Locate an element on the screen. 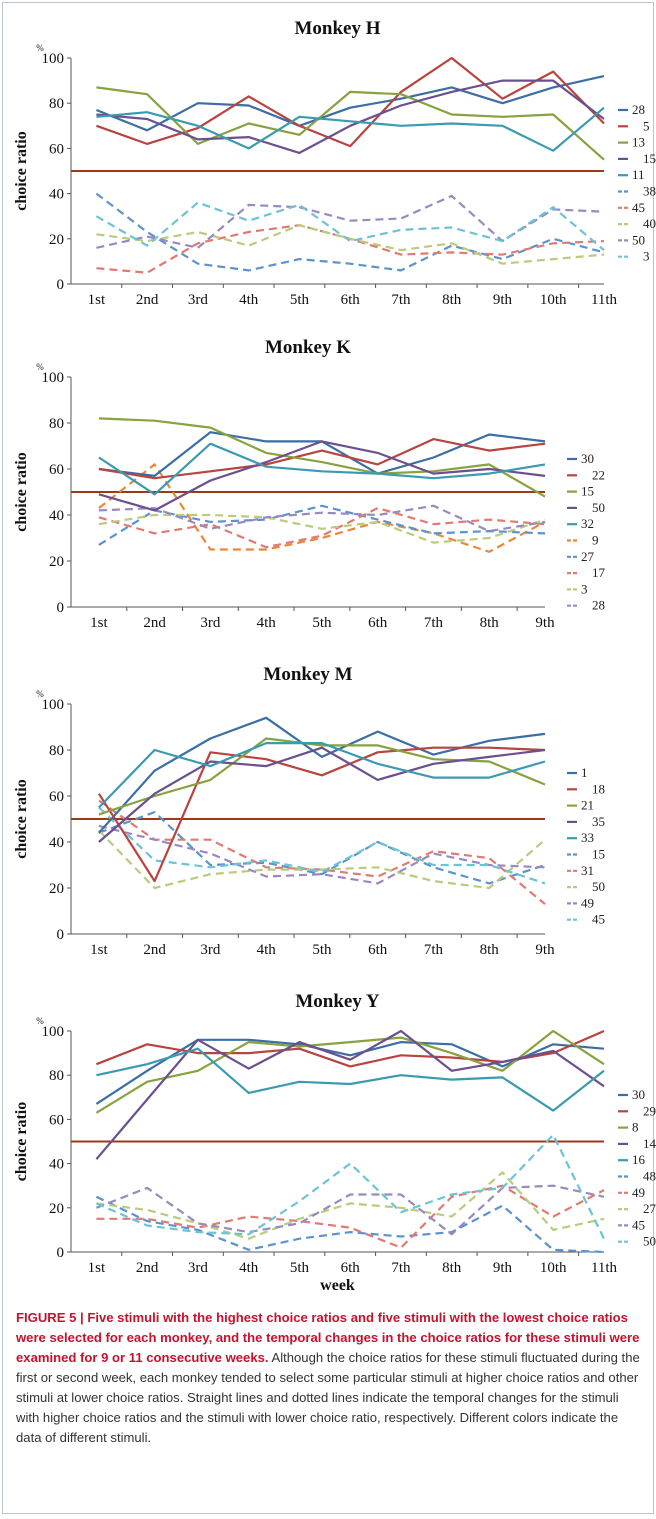  chart-title: Monkey K is located at coordinates (308, 347).